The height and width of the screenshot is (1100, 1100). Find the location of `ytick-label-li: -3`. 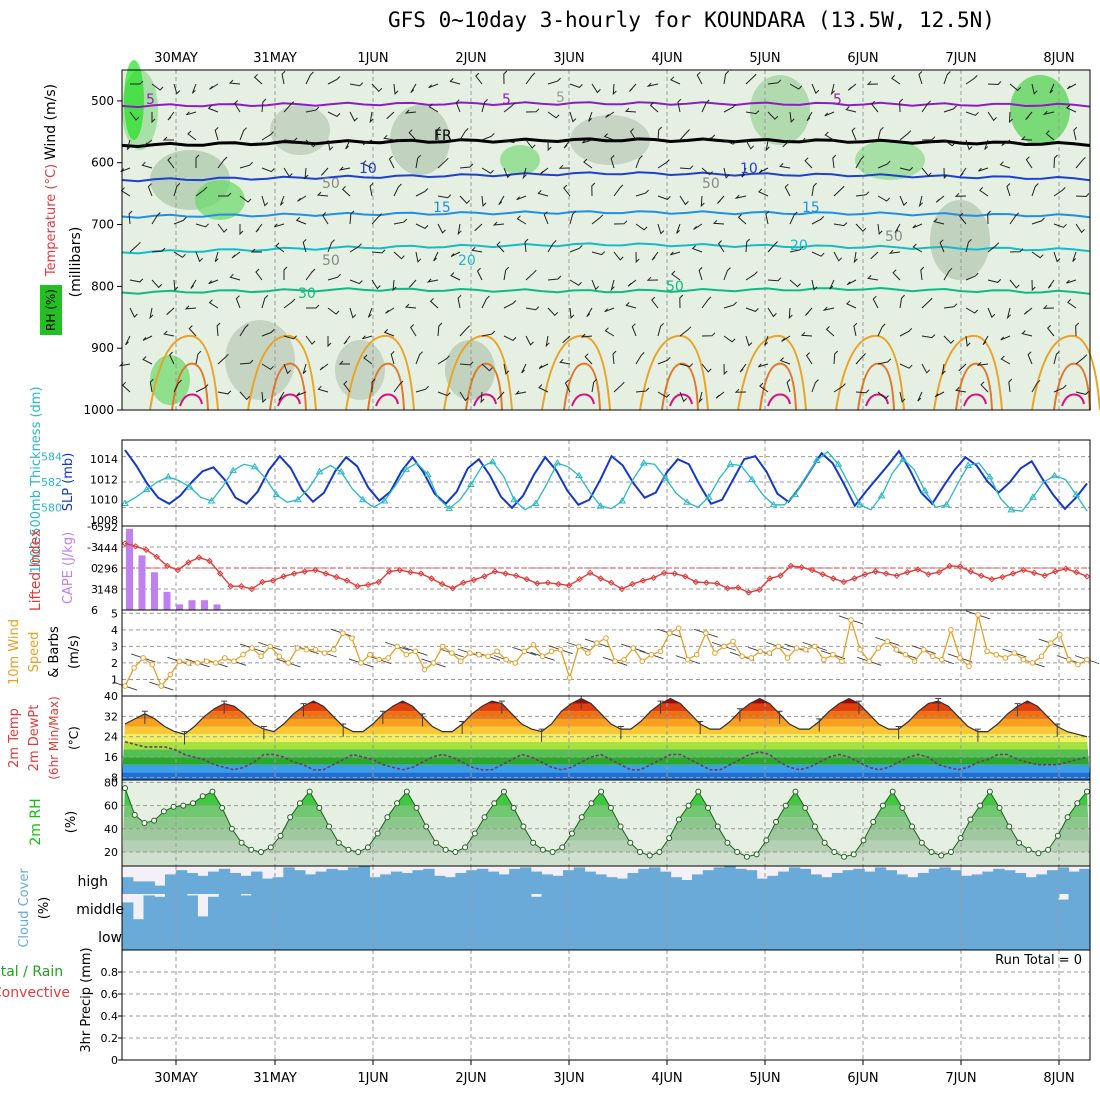

ytick-label-li: -3 is located at coordinates (92, 547).